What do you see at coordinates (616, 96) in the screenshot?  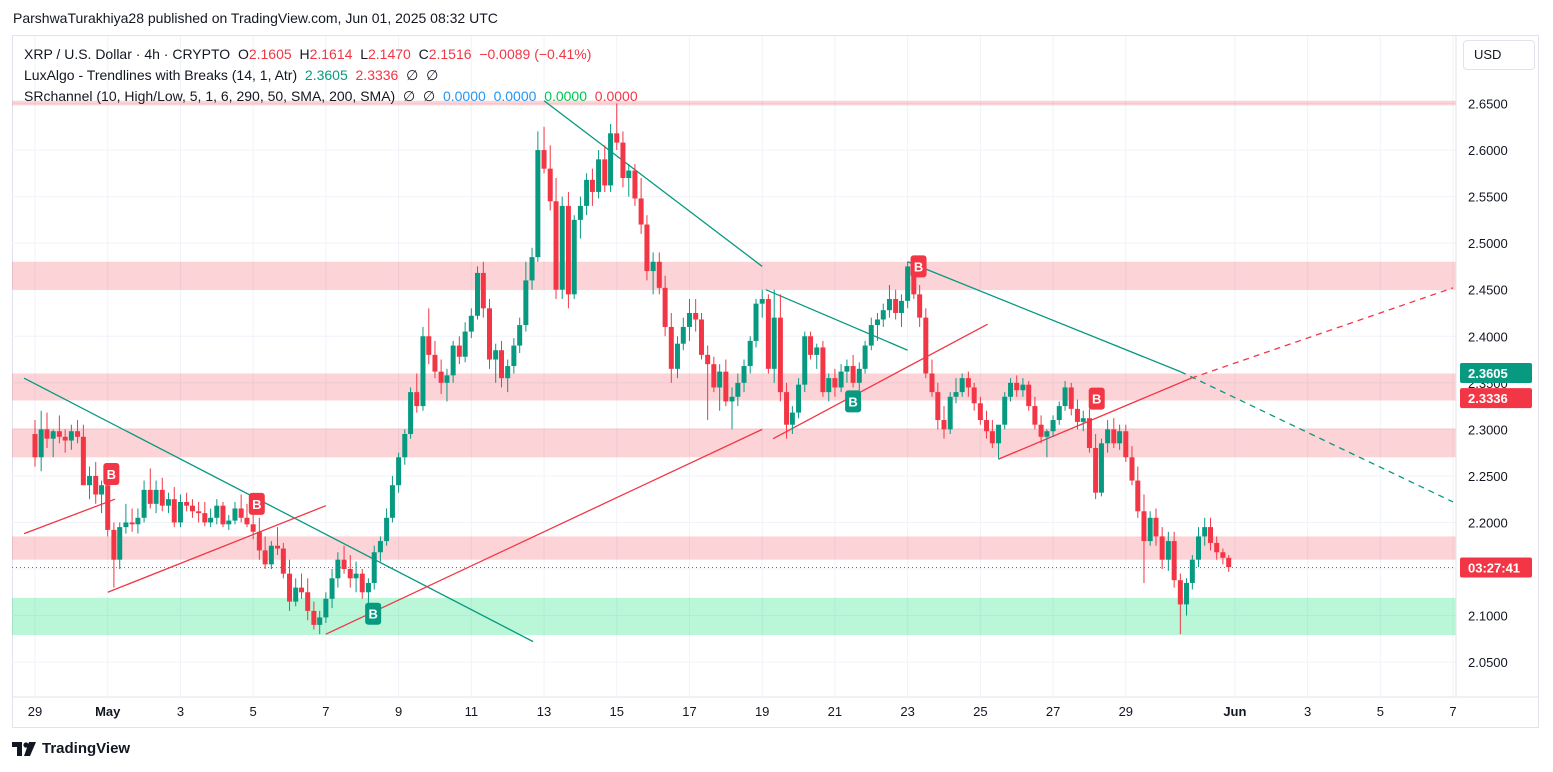 I see `indicator-sr-value-6: 0.0000` at bounding box center [616, 96].